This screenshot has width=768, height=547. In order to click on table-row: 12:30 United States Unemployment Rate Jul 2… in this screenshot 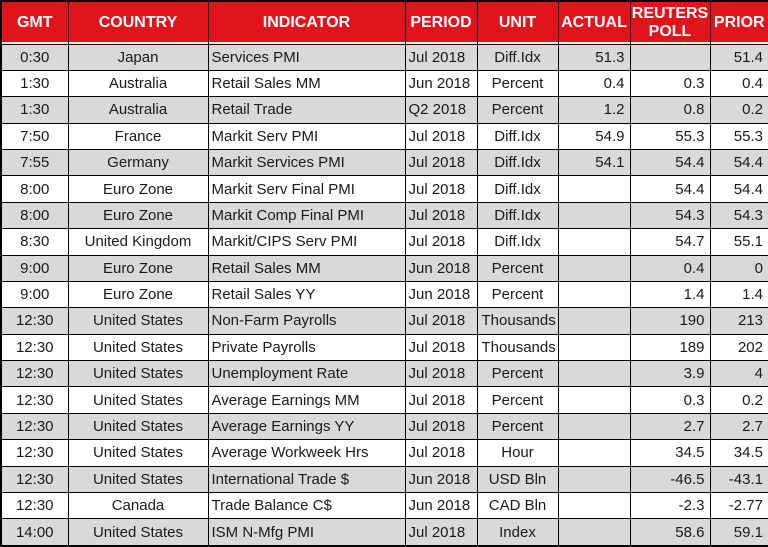, I will do `click(384, 373)`.